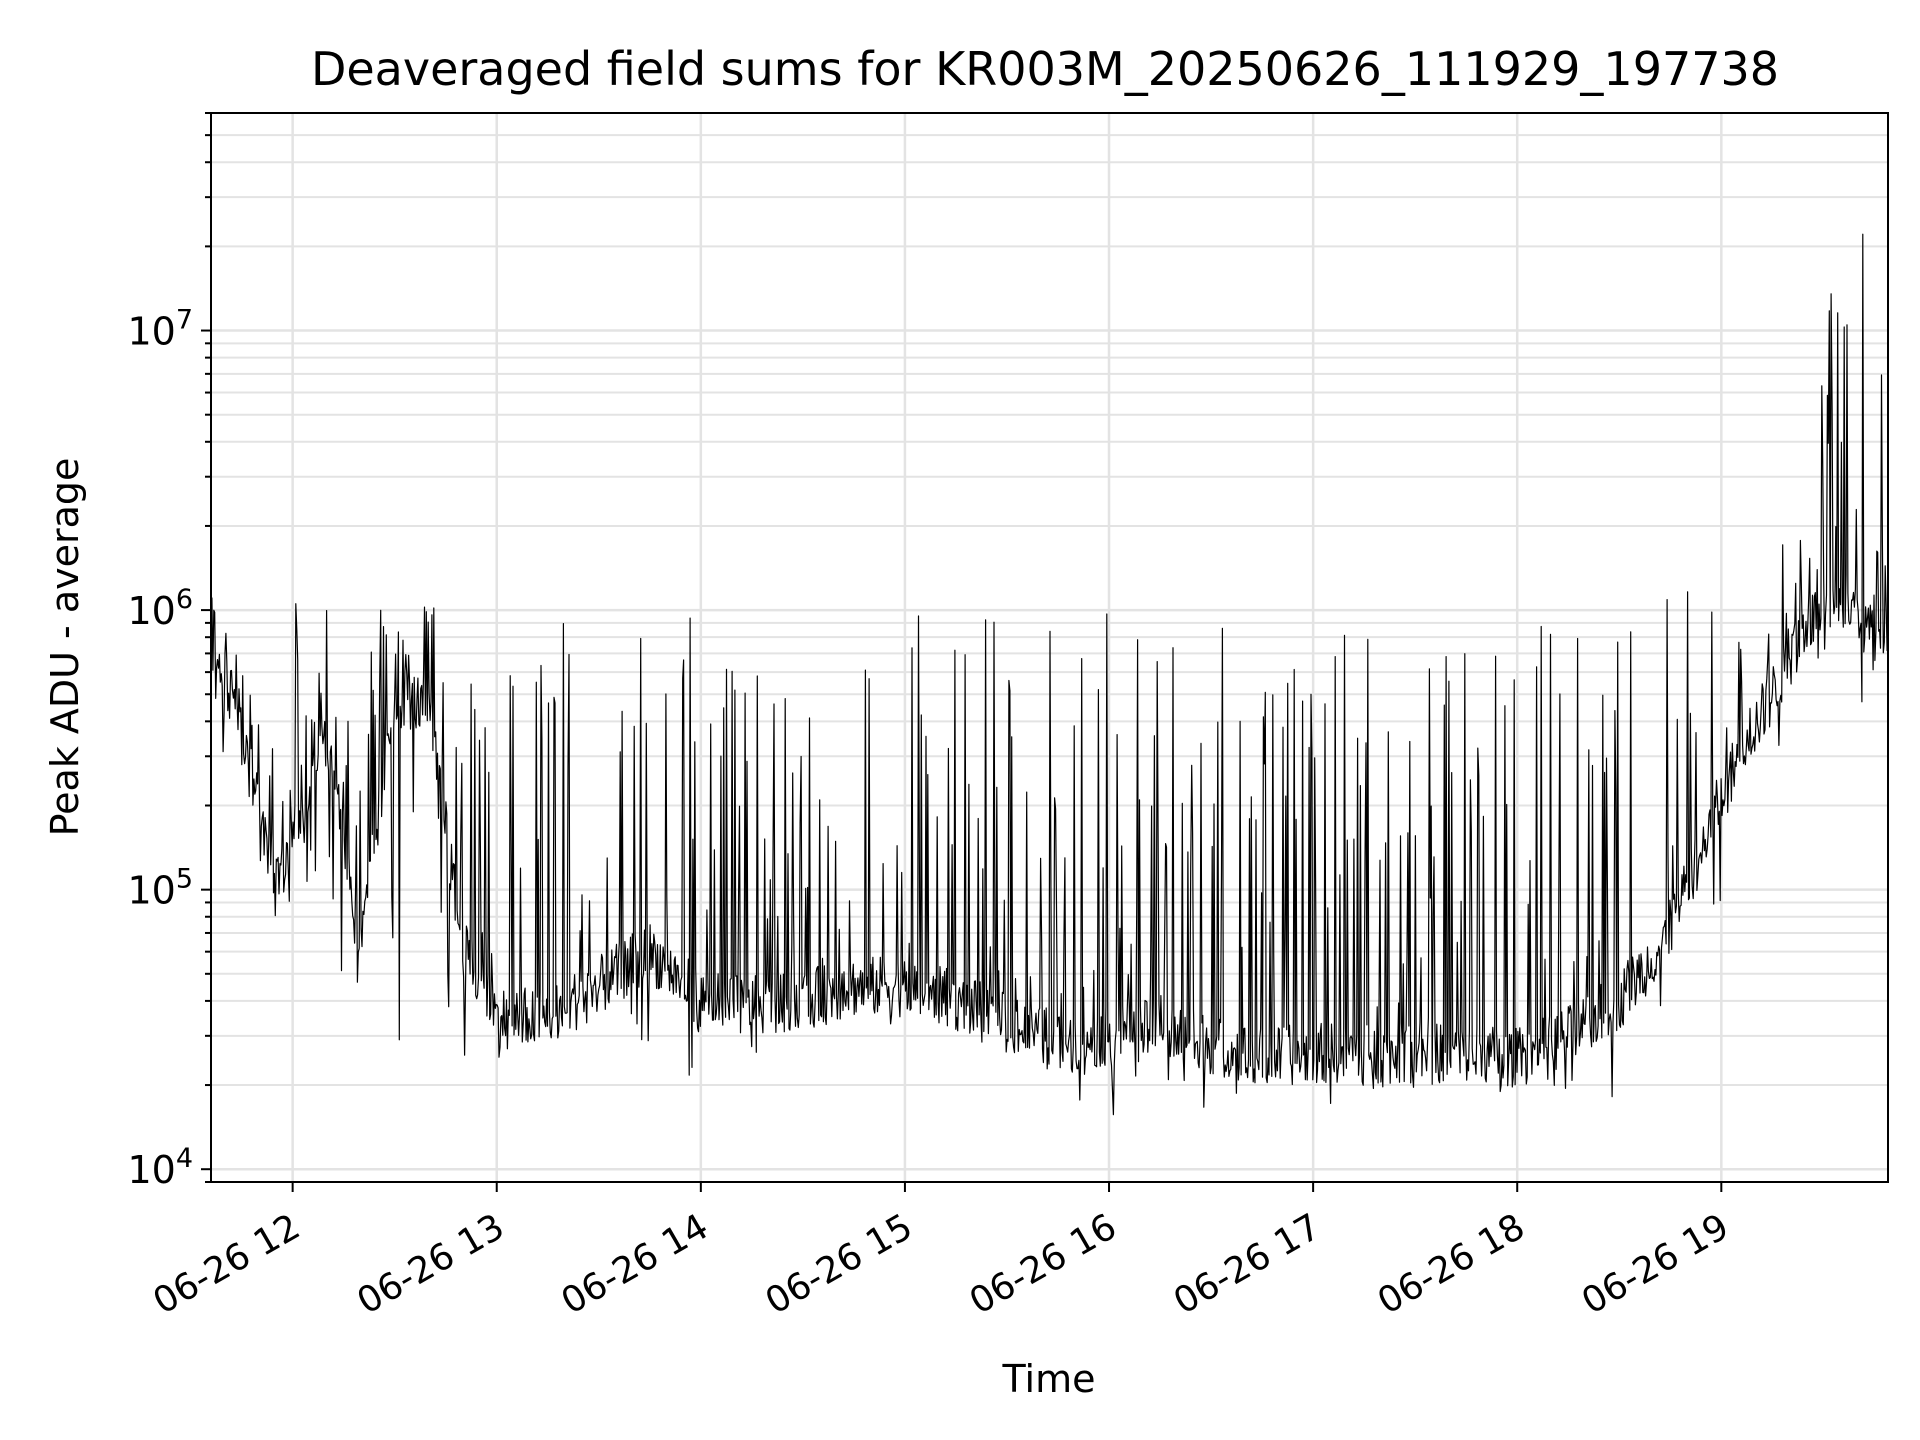 The height and width of the screenshot is (1440, 1920). Describe the element at coordinates (65, 647) in the screenshot. I see `y-axis-label: Peak ADU - average` at that location.